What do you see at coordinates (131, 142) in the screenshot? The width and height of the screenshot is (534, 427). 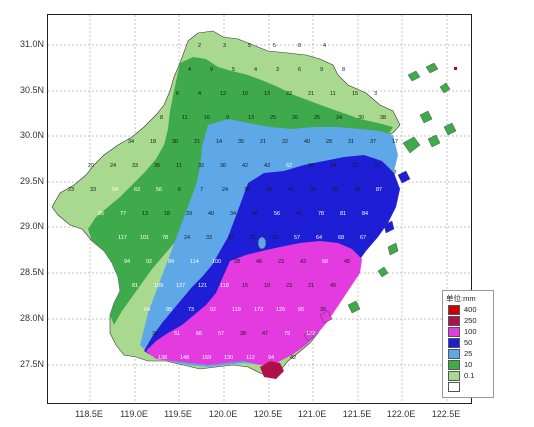 I see `station-value: 34` at bounding box center [131, 142].